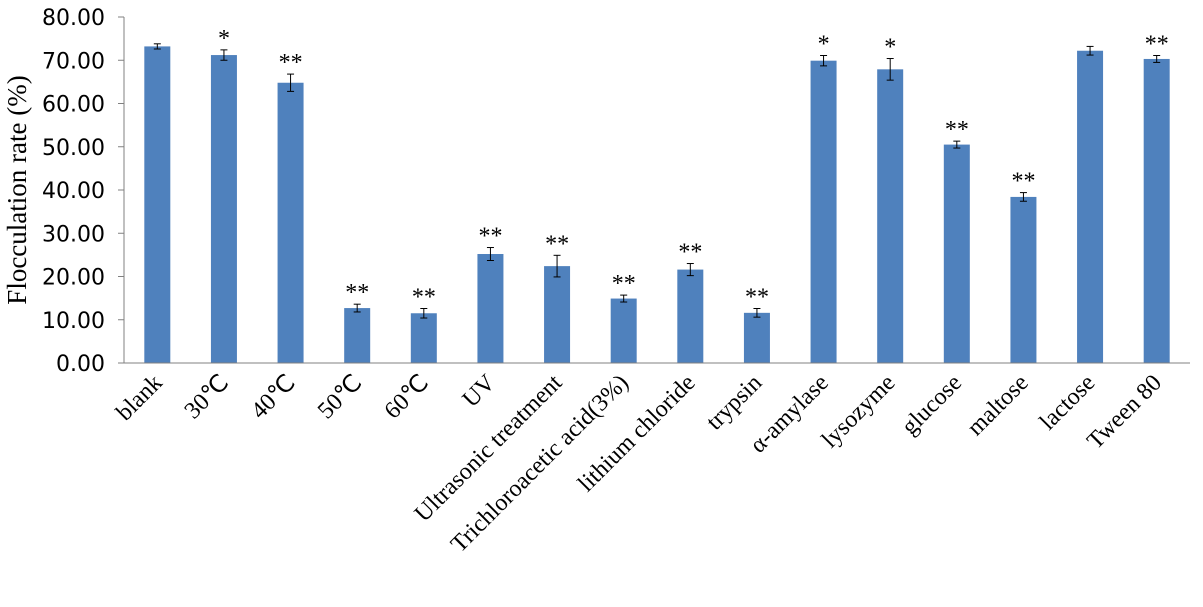 Image resolution: width=1203 pixels, height=607 pixels. I want to click on y-tick-label: 50.00, so click(73, 148).